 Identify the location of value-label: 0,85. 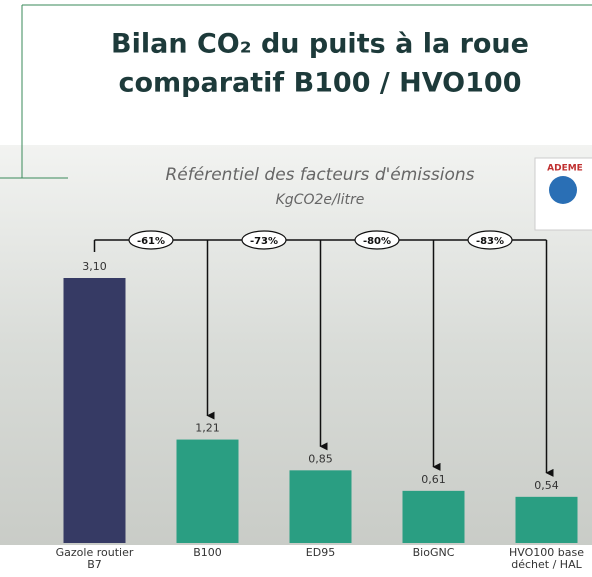
(320, 458).